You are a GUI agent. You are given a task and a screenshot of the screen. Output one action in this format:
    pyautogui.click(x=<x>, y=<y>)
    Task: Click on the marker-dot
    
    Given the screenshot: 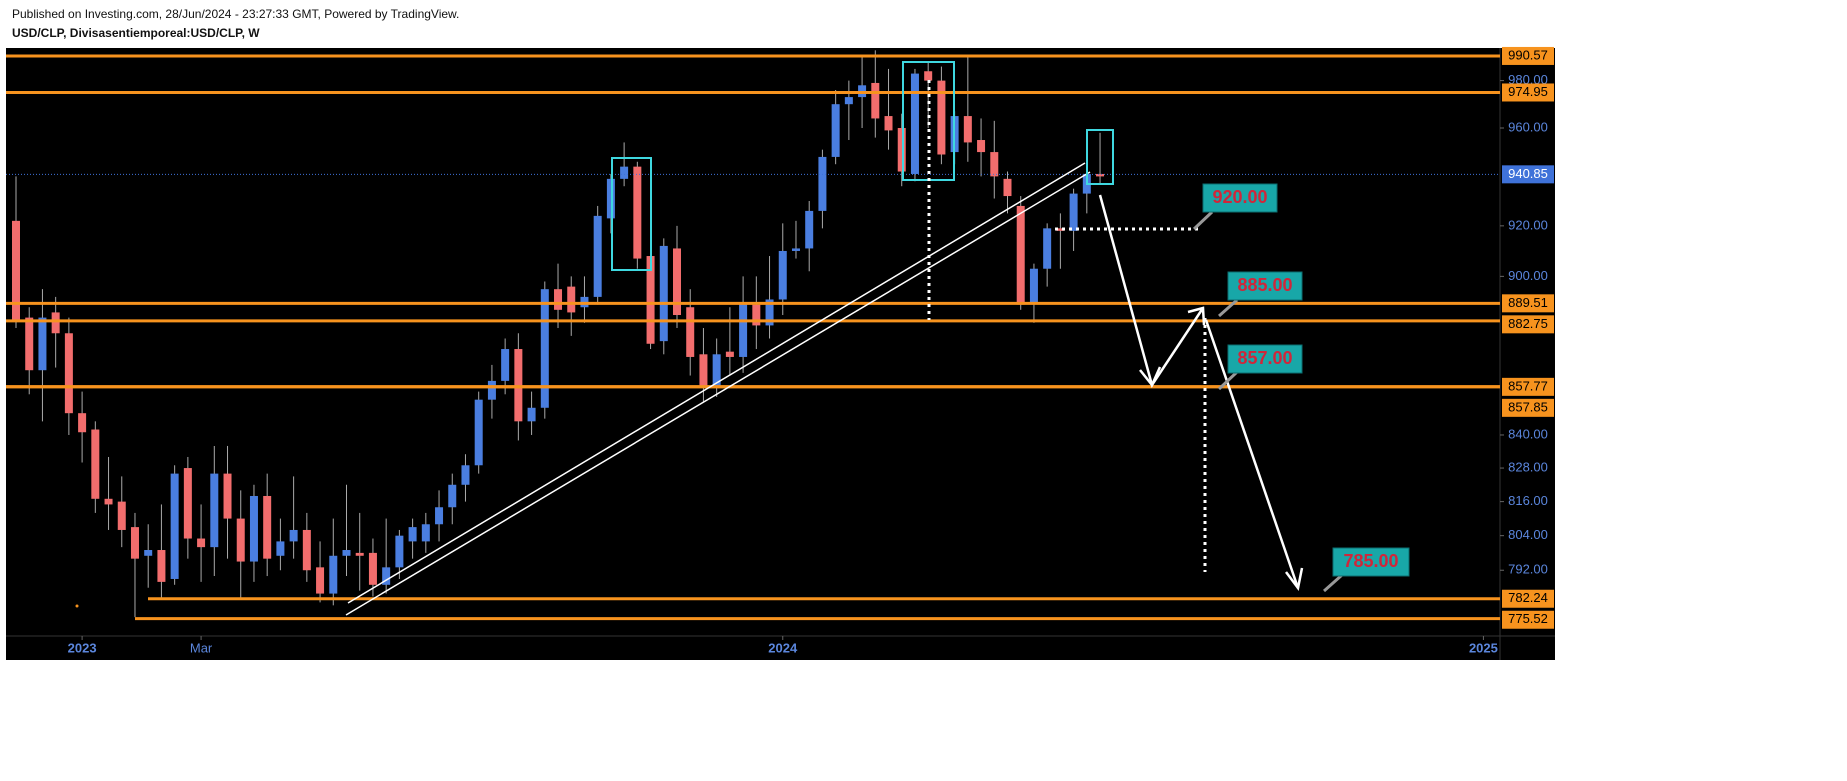 What is the action you would take?
    pyautogui.click(x=77, y=606)
    